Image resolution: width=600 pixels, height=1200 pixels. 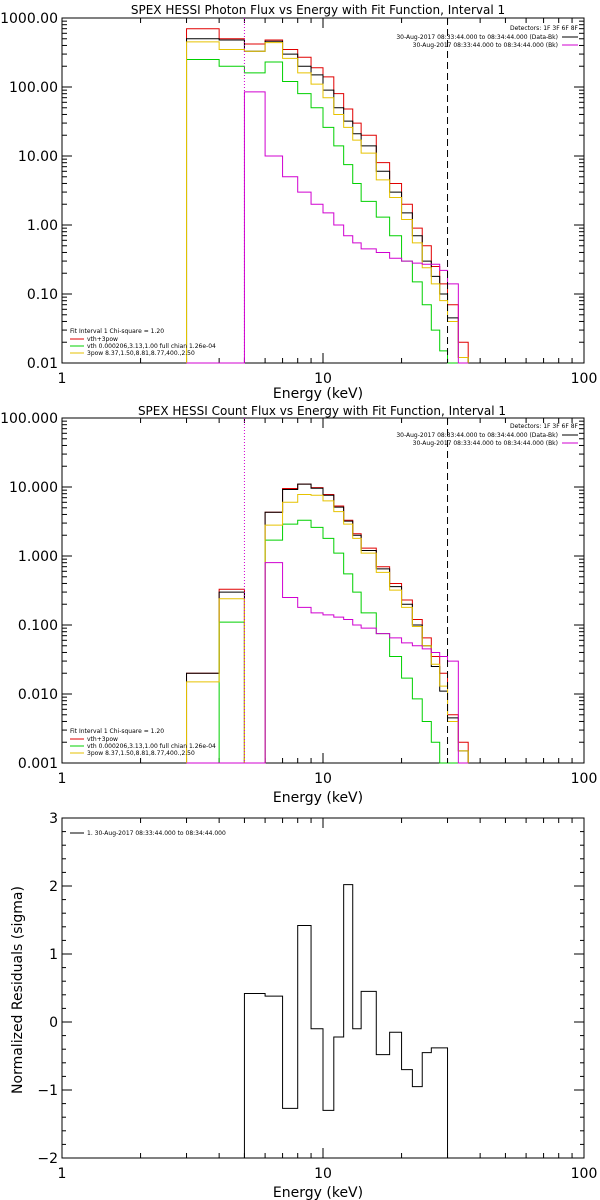 I want to click on y-tick-label: 1.00, so click(x=42, y=226).